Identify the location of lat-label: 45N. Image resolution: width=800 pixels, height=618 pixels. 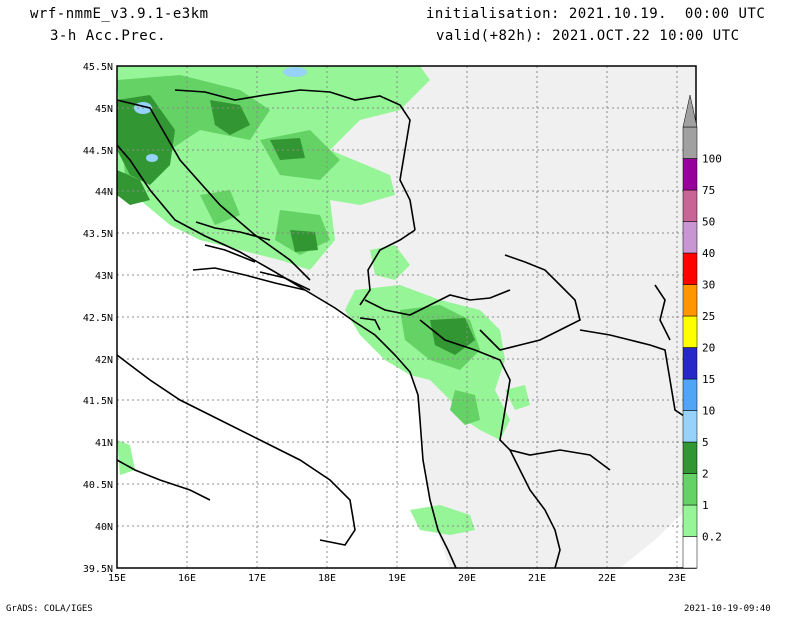
(104, 109).